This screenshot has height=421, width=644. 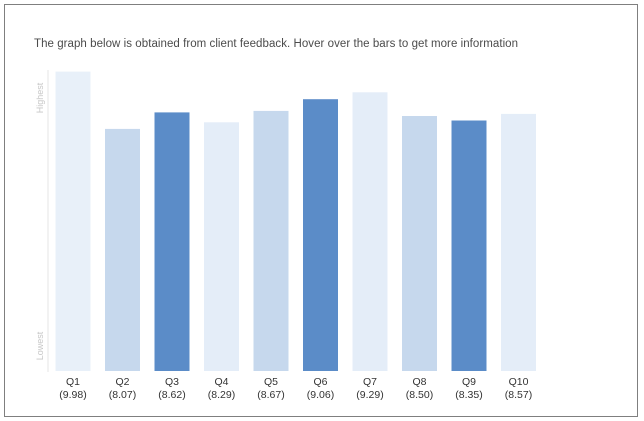 I want to click on bar-q4, so click(x=221, y=246).